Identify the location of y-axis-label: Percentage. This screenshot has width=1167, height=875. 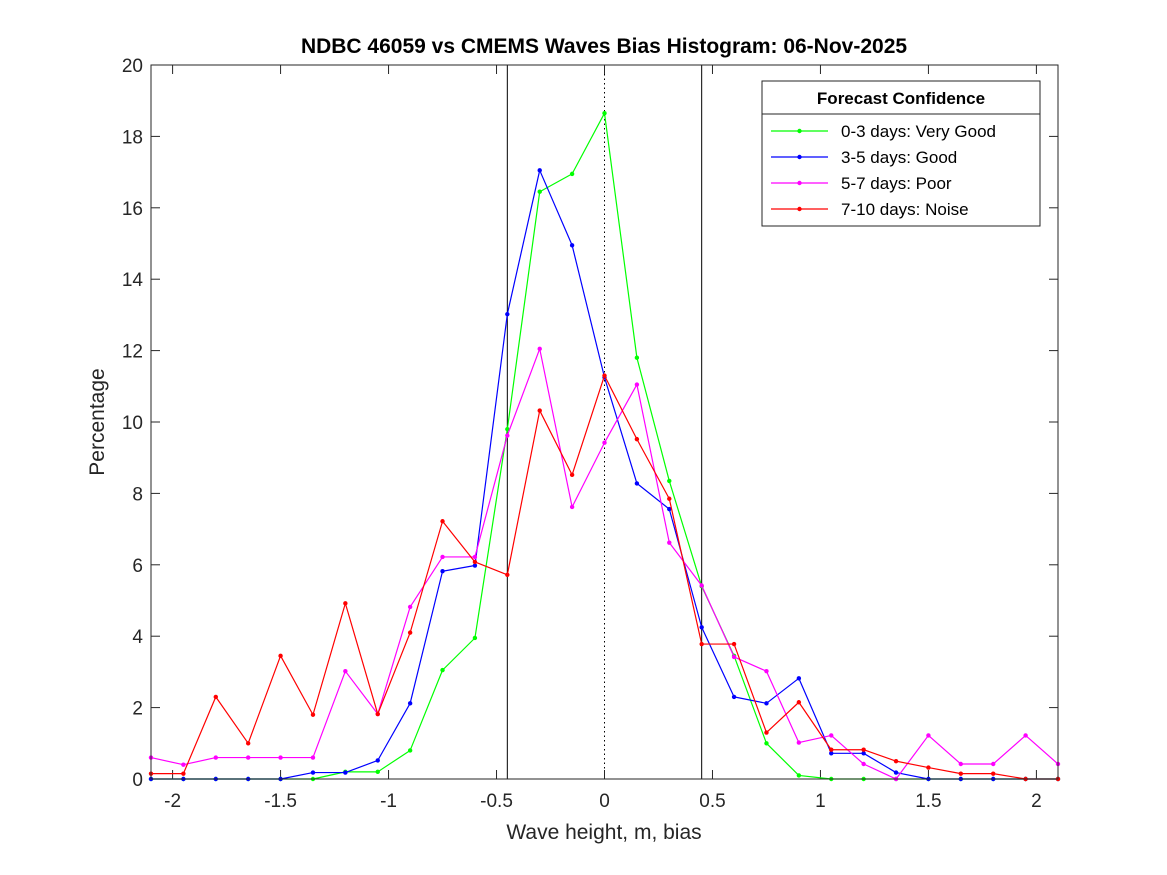
(97, 421).